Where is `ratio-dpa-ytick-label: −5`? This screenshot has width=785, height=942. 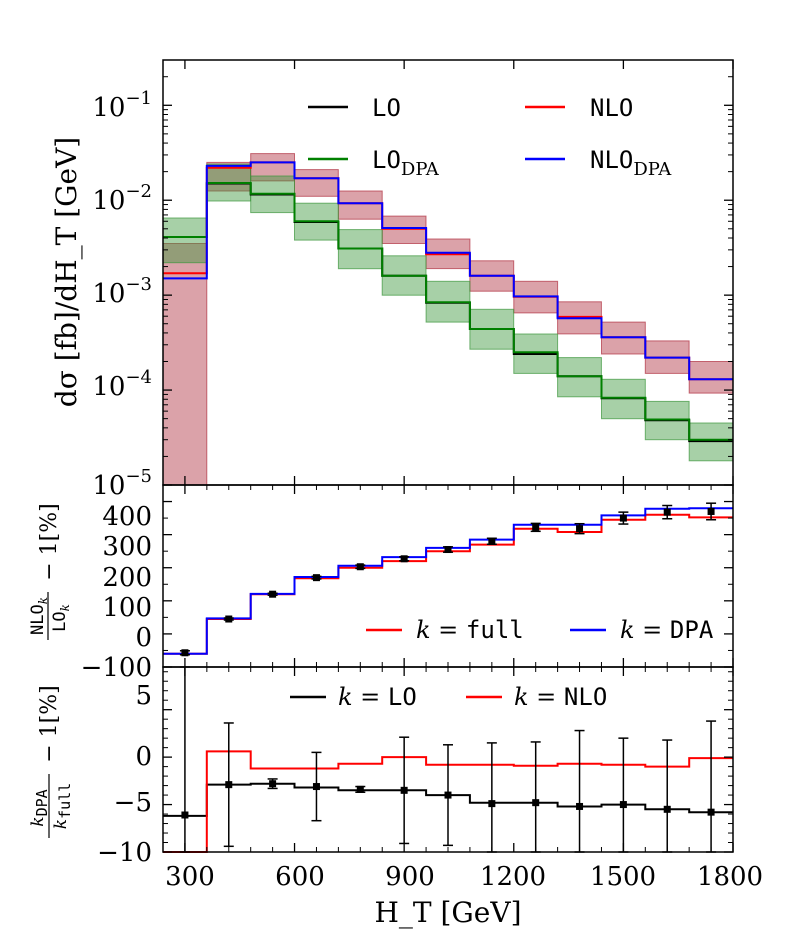
ratio-dpa-ytick-label: −5 is located at coordinates (133, 803).